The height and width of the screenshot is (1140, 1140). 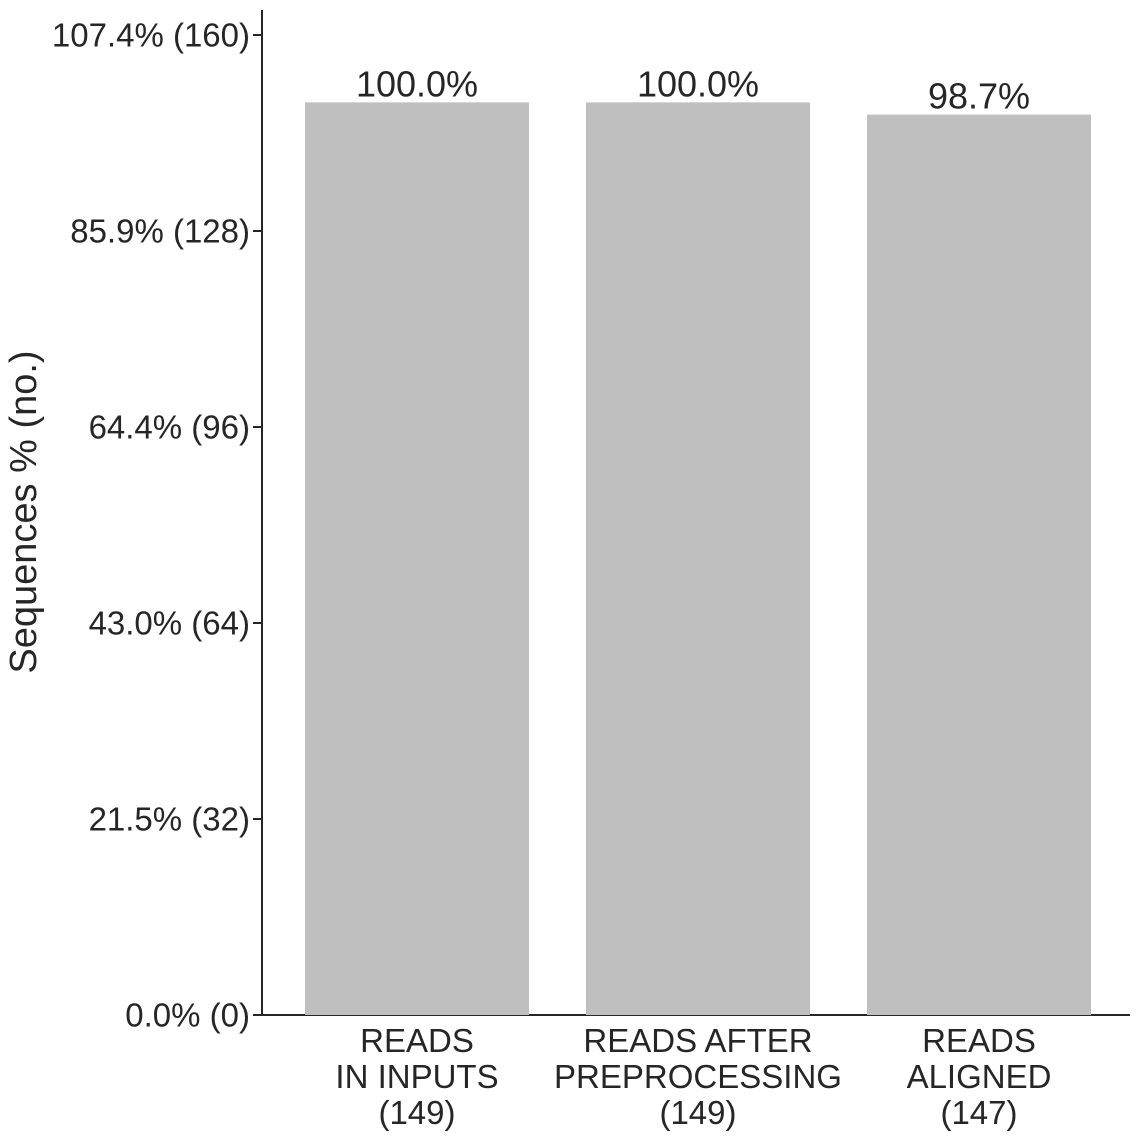 I want to click on y-tick-label: 64.4% (96), so click(x=169, y=427).